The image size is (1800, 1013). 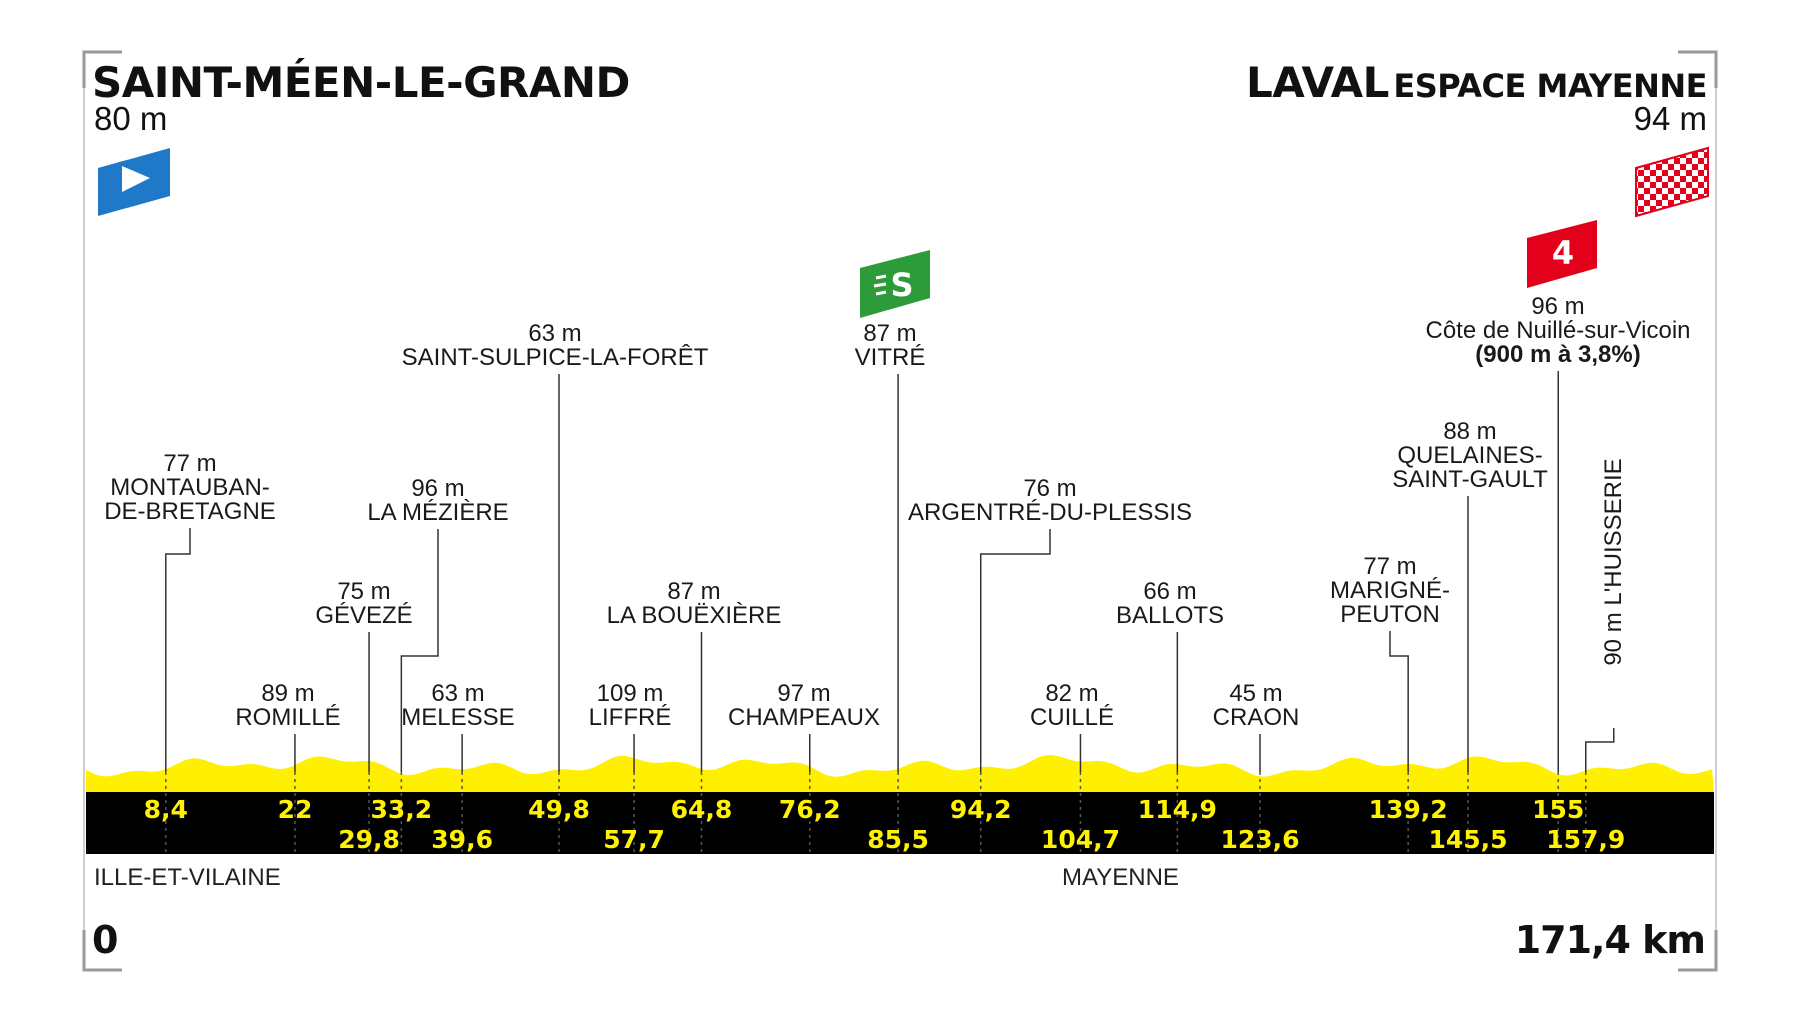 I want to click on intermediate-sprint-icon: S, so click(x=895, y=284).